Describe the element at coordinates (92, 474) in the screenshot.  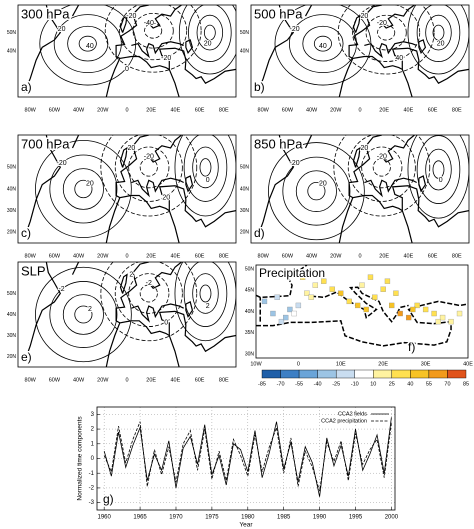
I see `y-tick-label: -1` at that location.